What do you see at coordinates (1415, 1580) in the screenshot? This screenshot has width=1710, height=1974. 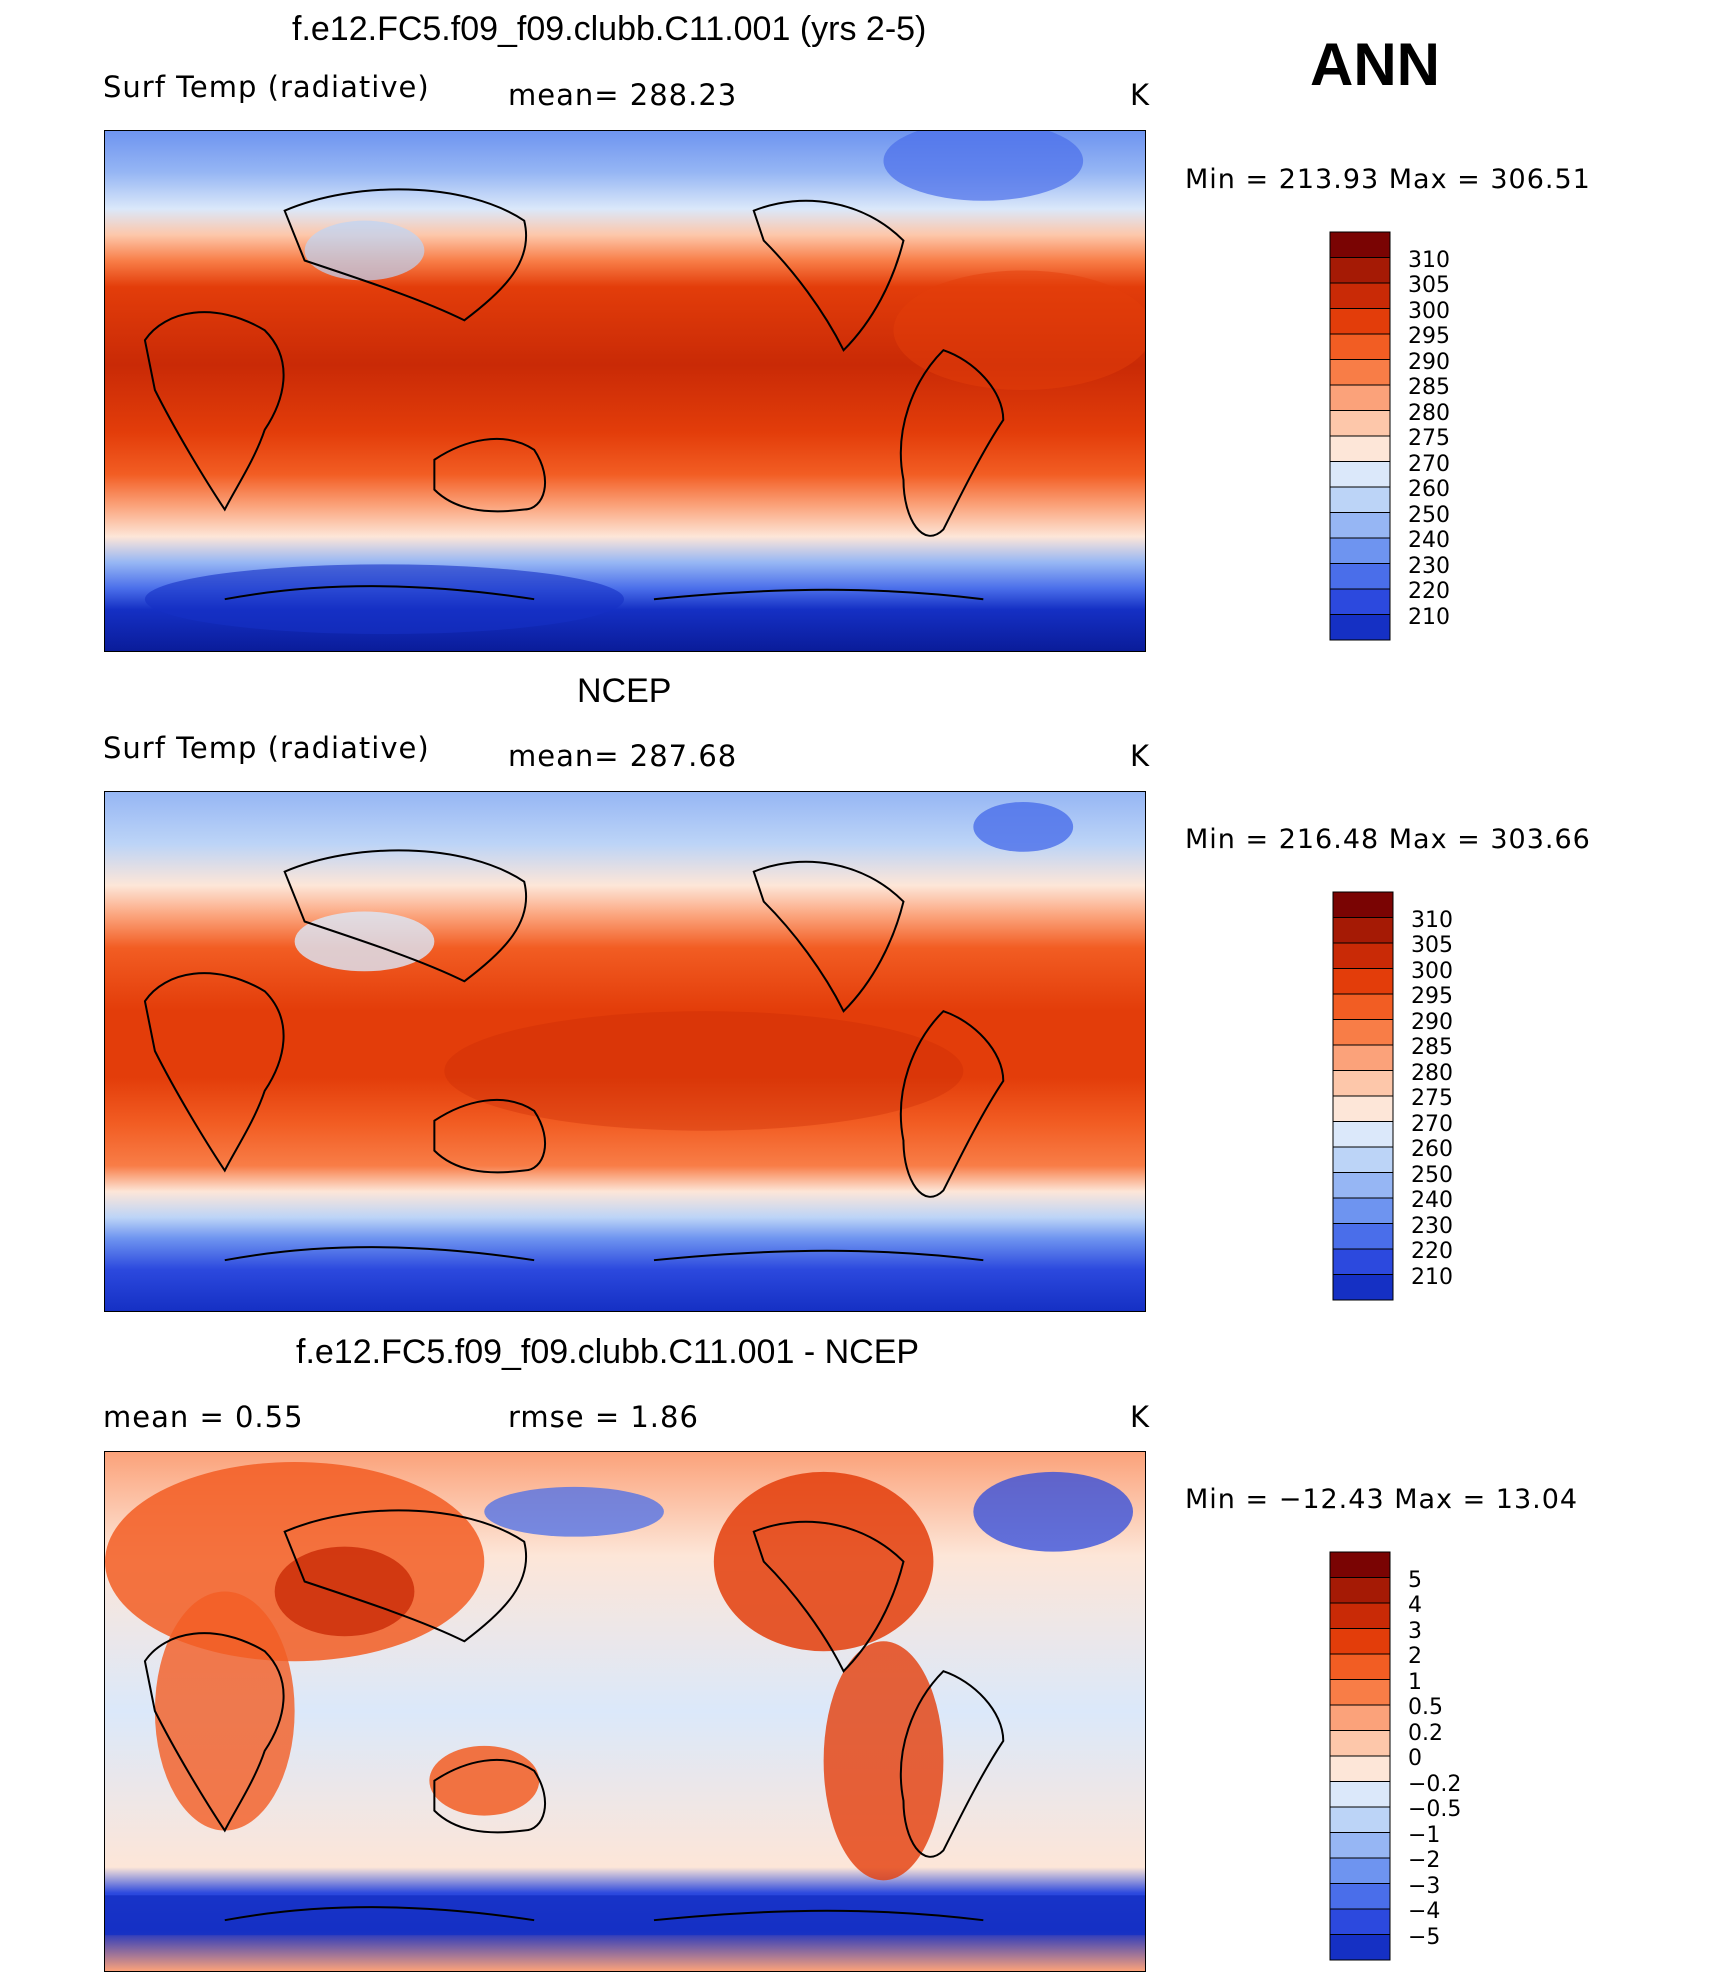 I see `panel3-colorbar-tick-label: 5` at bounding box center [1415, 1580].